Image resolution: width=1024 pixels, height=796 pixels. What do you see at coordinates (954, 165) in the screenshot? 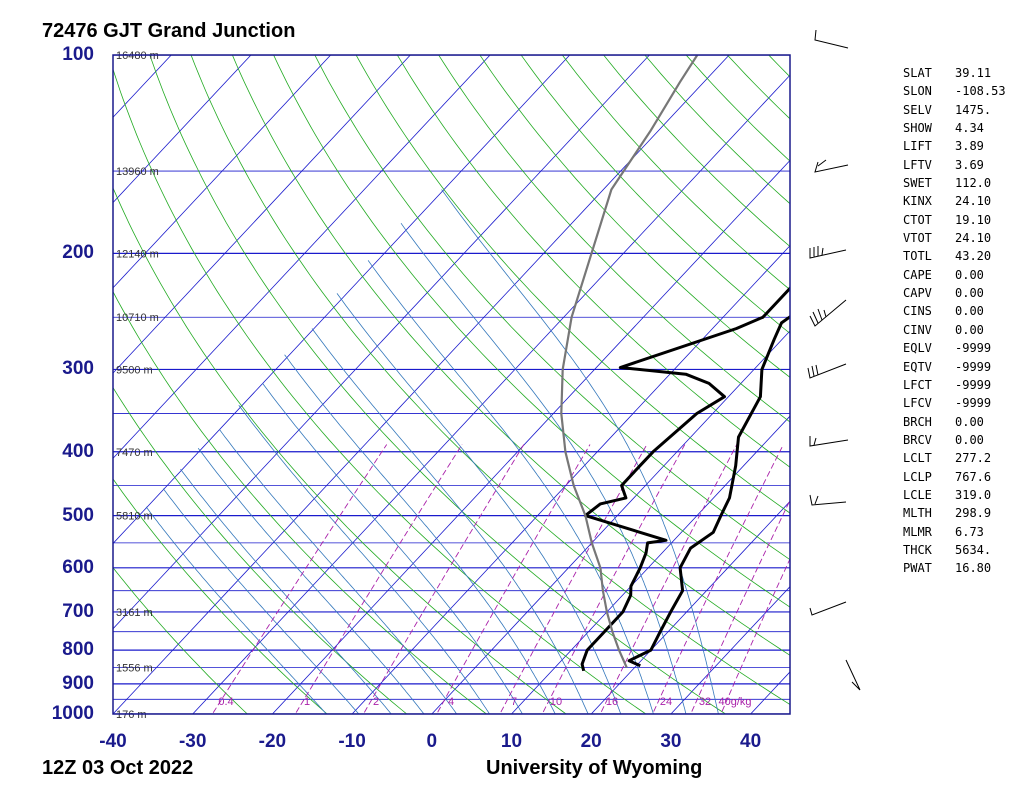
I see `index-row: LFTV 3.69` at bounding box center [954, 165].